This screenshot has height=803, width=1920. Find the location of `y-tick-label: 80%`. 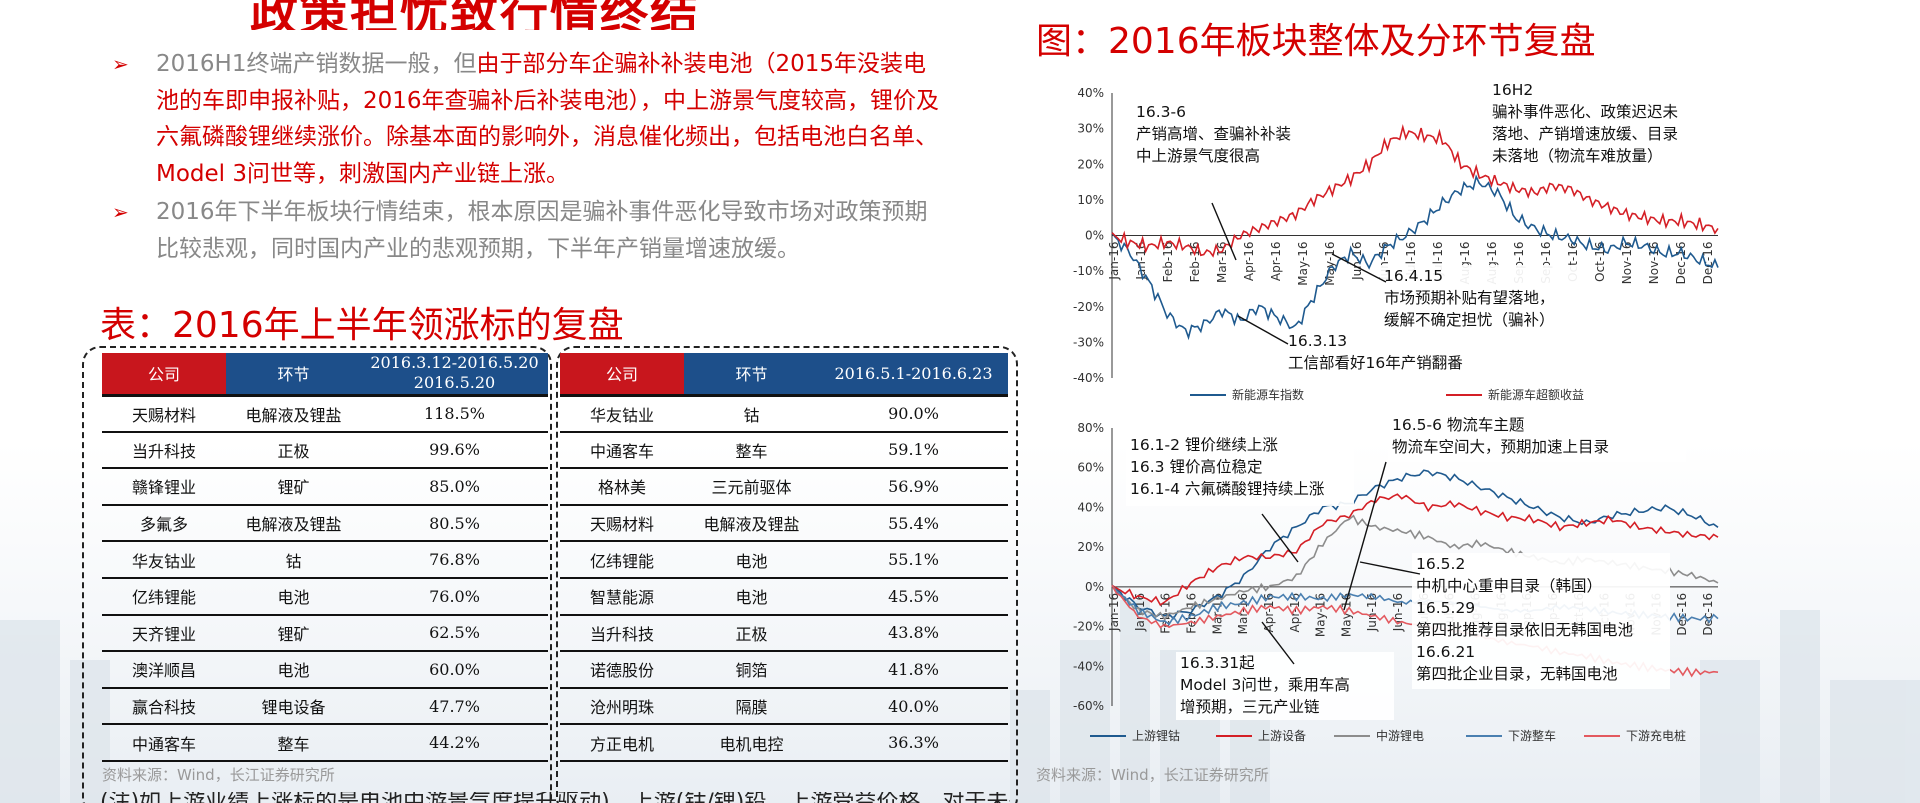

y-tick-label: 80% is located at coordinates (1090, 428).